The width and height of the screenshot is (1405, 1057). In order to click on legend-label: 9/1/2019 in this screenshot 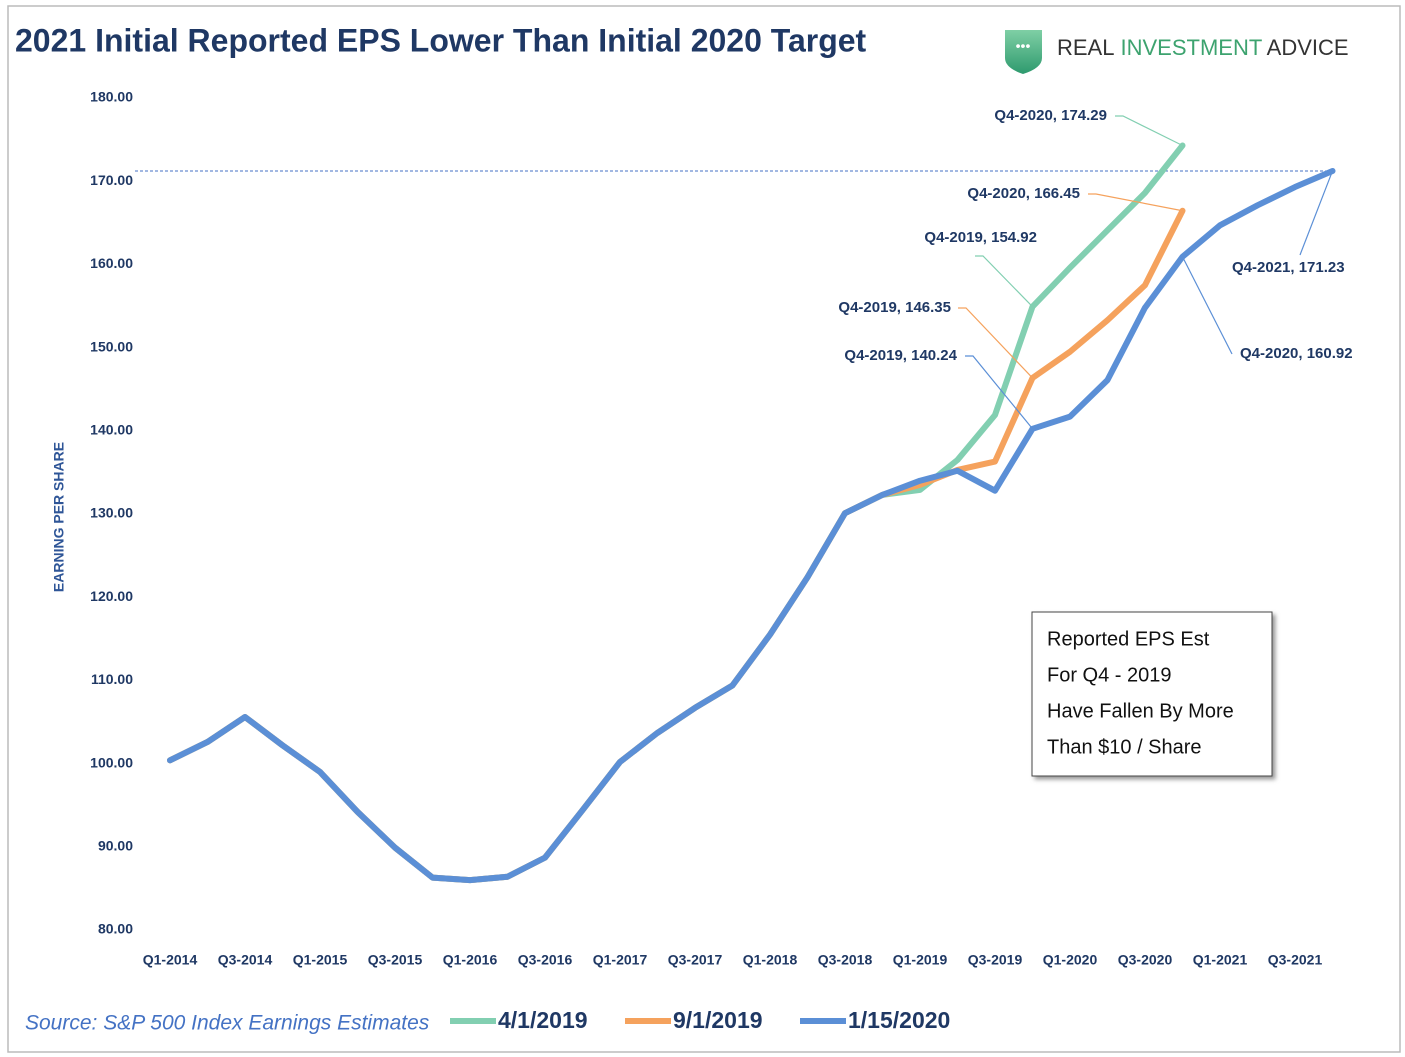, I will do `click(718, 1020)`.